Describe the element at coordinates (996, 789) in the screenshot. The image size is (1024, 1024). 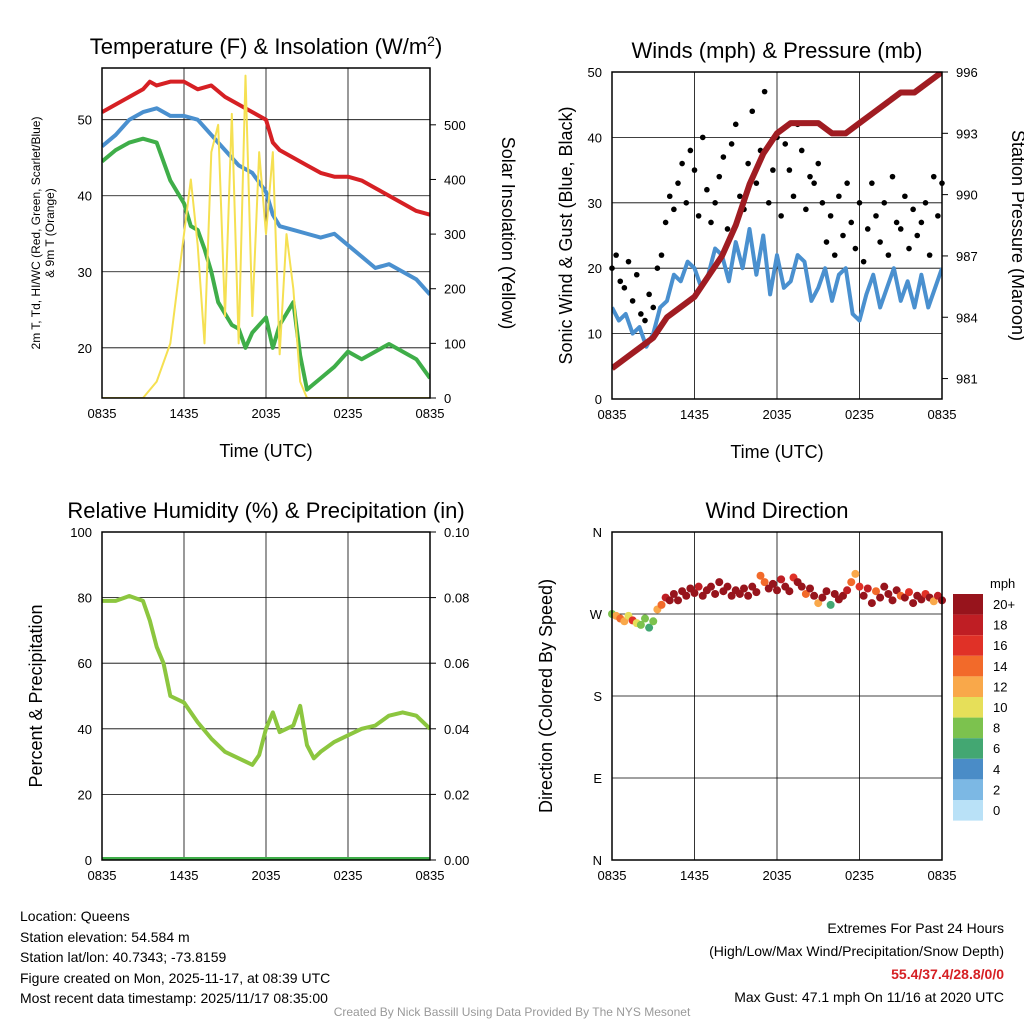
I see `legend-label: 2` at that location.